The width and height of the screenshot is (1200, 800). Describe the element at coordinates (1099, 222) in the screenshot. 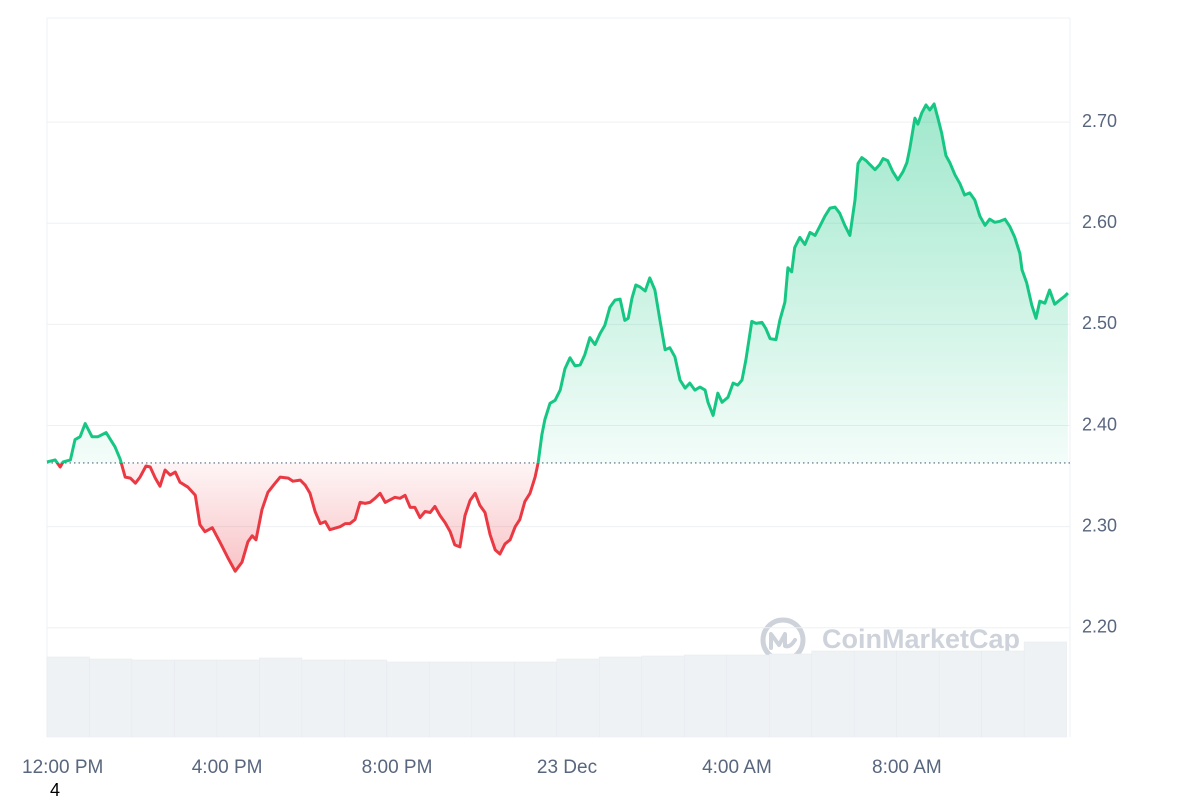

I see `y-tick-label: 2.60` at that location.